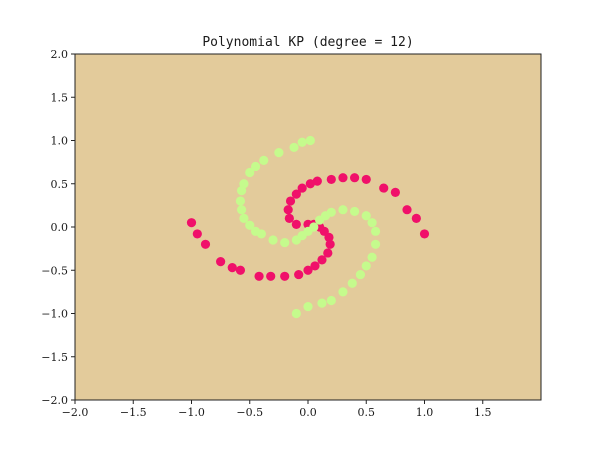 The height and width of the screenshot is (450, 600). What do you see at coordinates (307, 42) in the screenshot?
I see `chart-title: Polynomial KP (degree = 12)` at bounding box center [307, 42].